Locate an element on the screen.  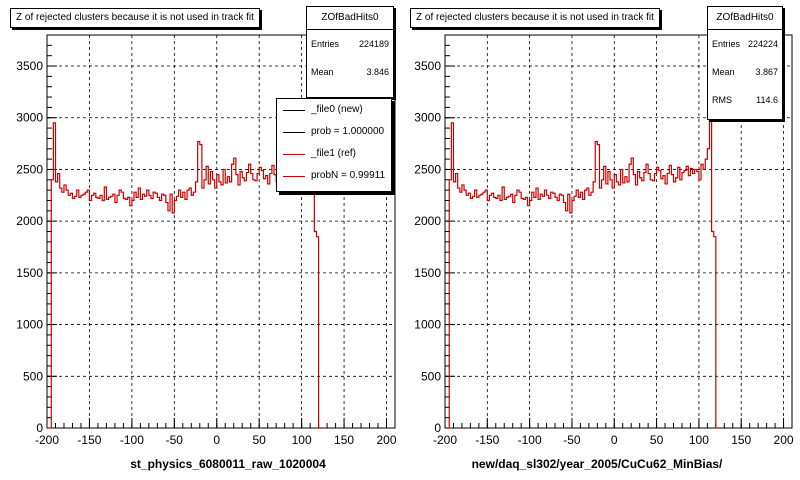
left-stats-entries-row: Entries 224189 is located at coordinates (350, 44).